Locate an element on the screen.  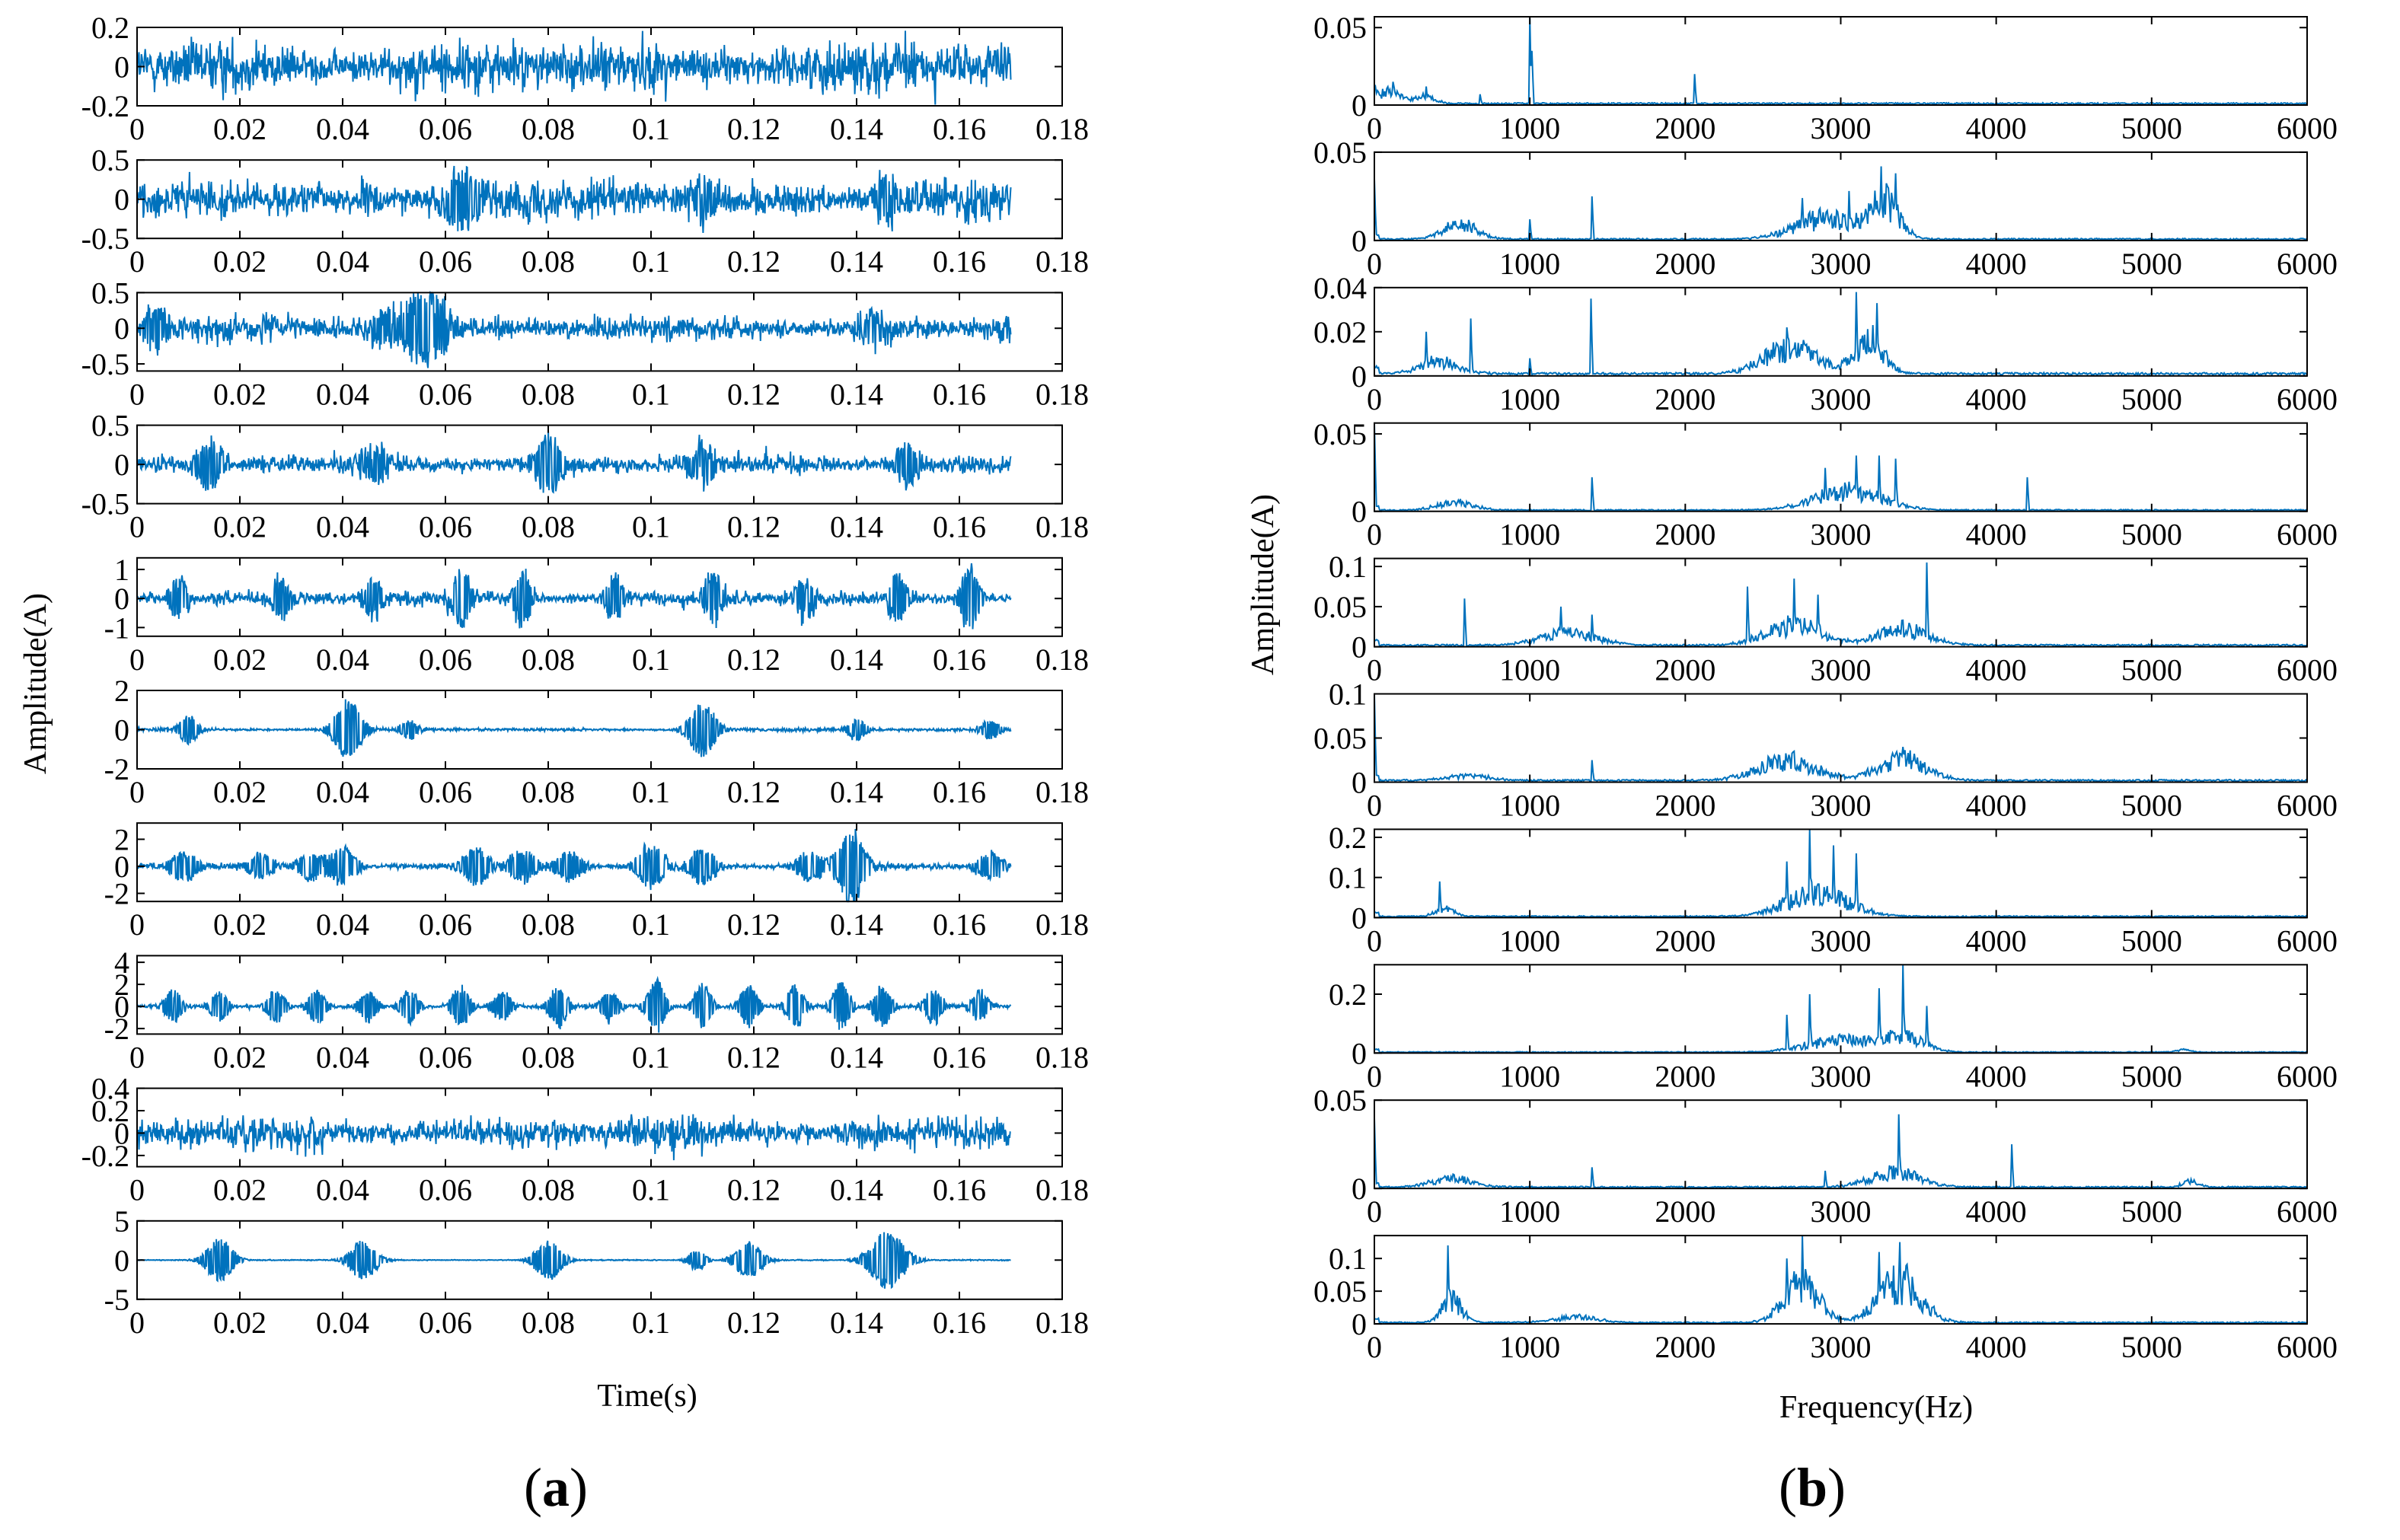
panel-a-subplot-10-ytick-label: -5 is located at coordinates (116, 1300).